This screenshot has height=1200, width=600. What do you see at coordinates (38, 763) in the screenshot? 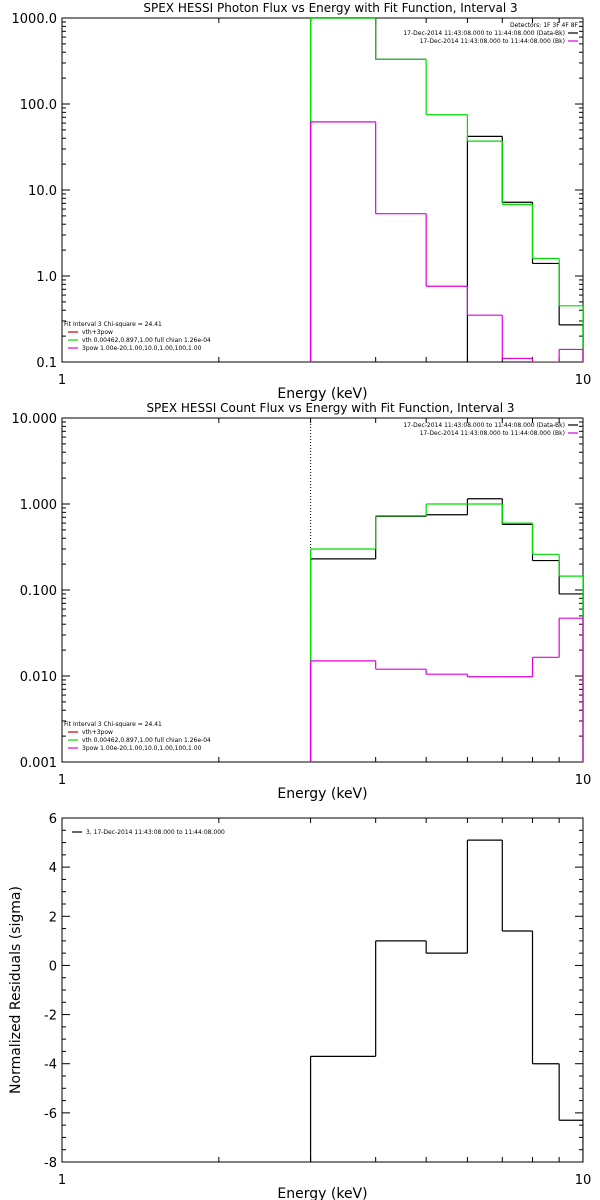
I see `y-tick-label: 0.001` at bounding box center [38, 763].